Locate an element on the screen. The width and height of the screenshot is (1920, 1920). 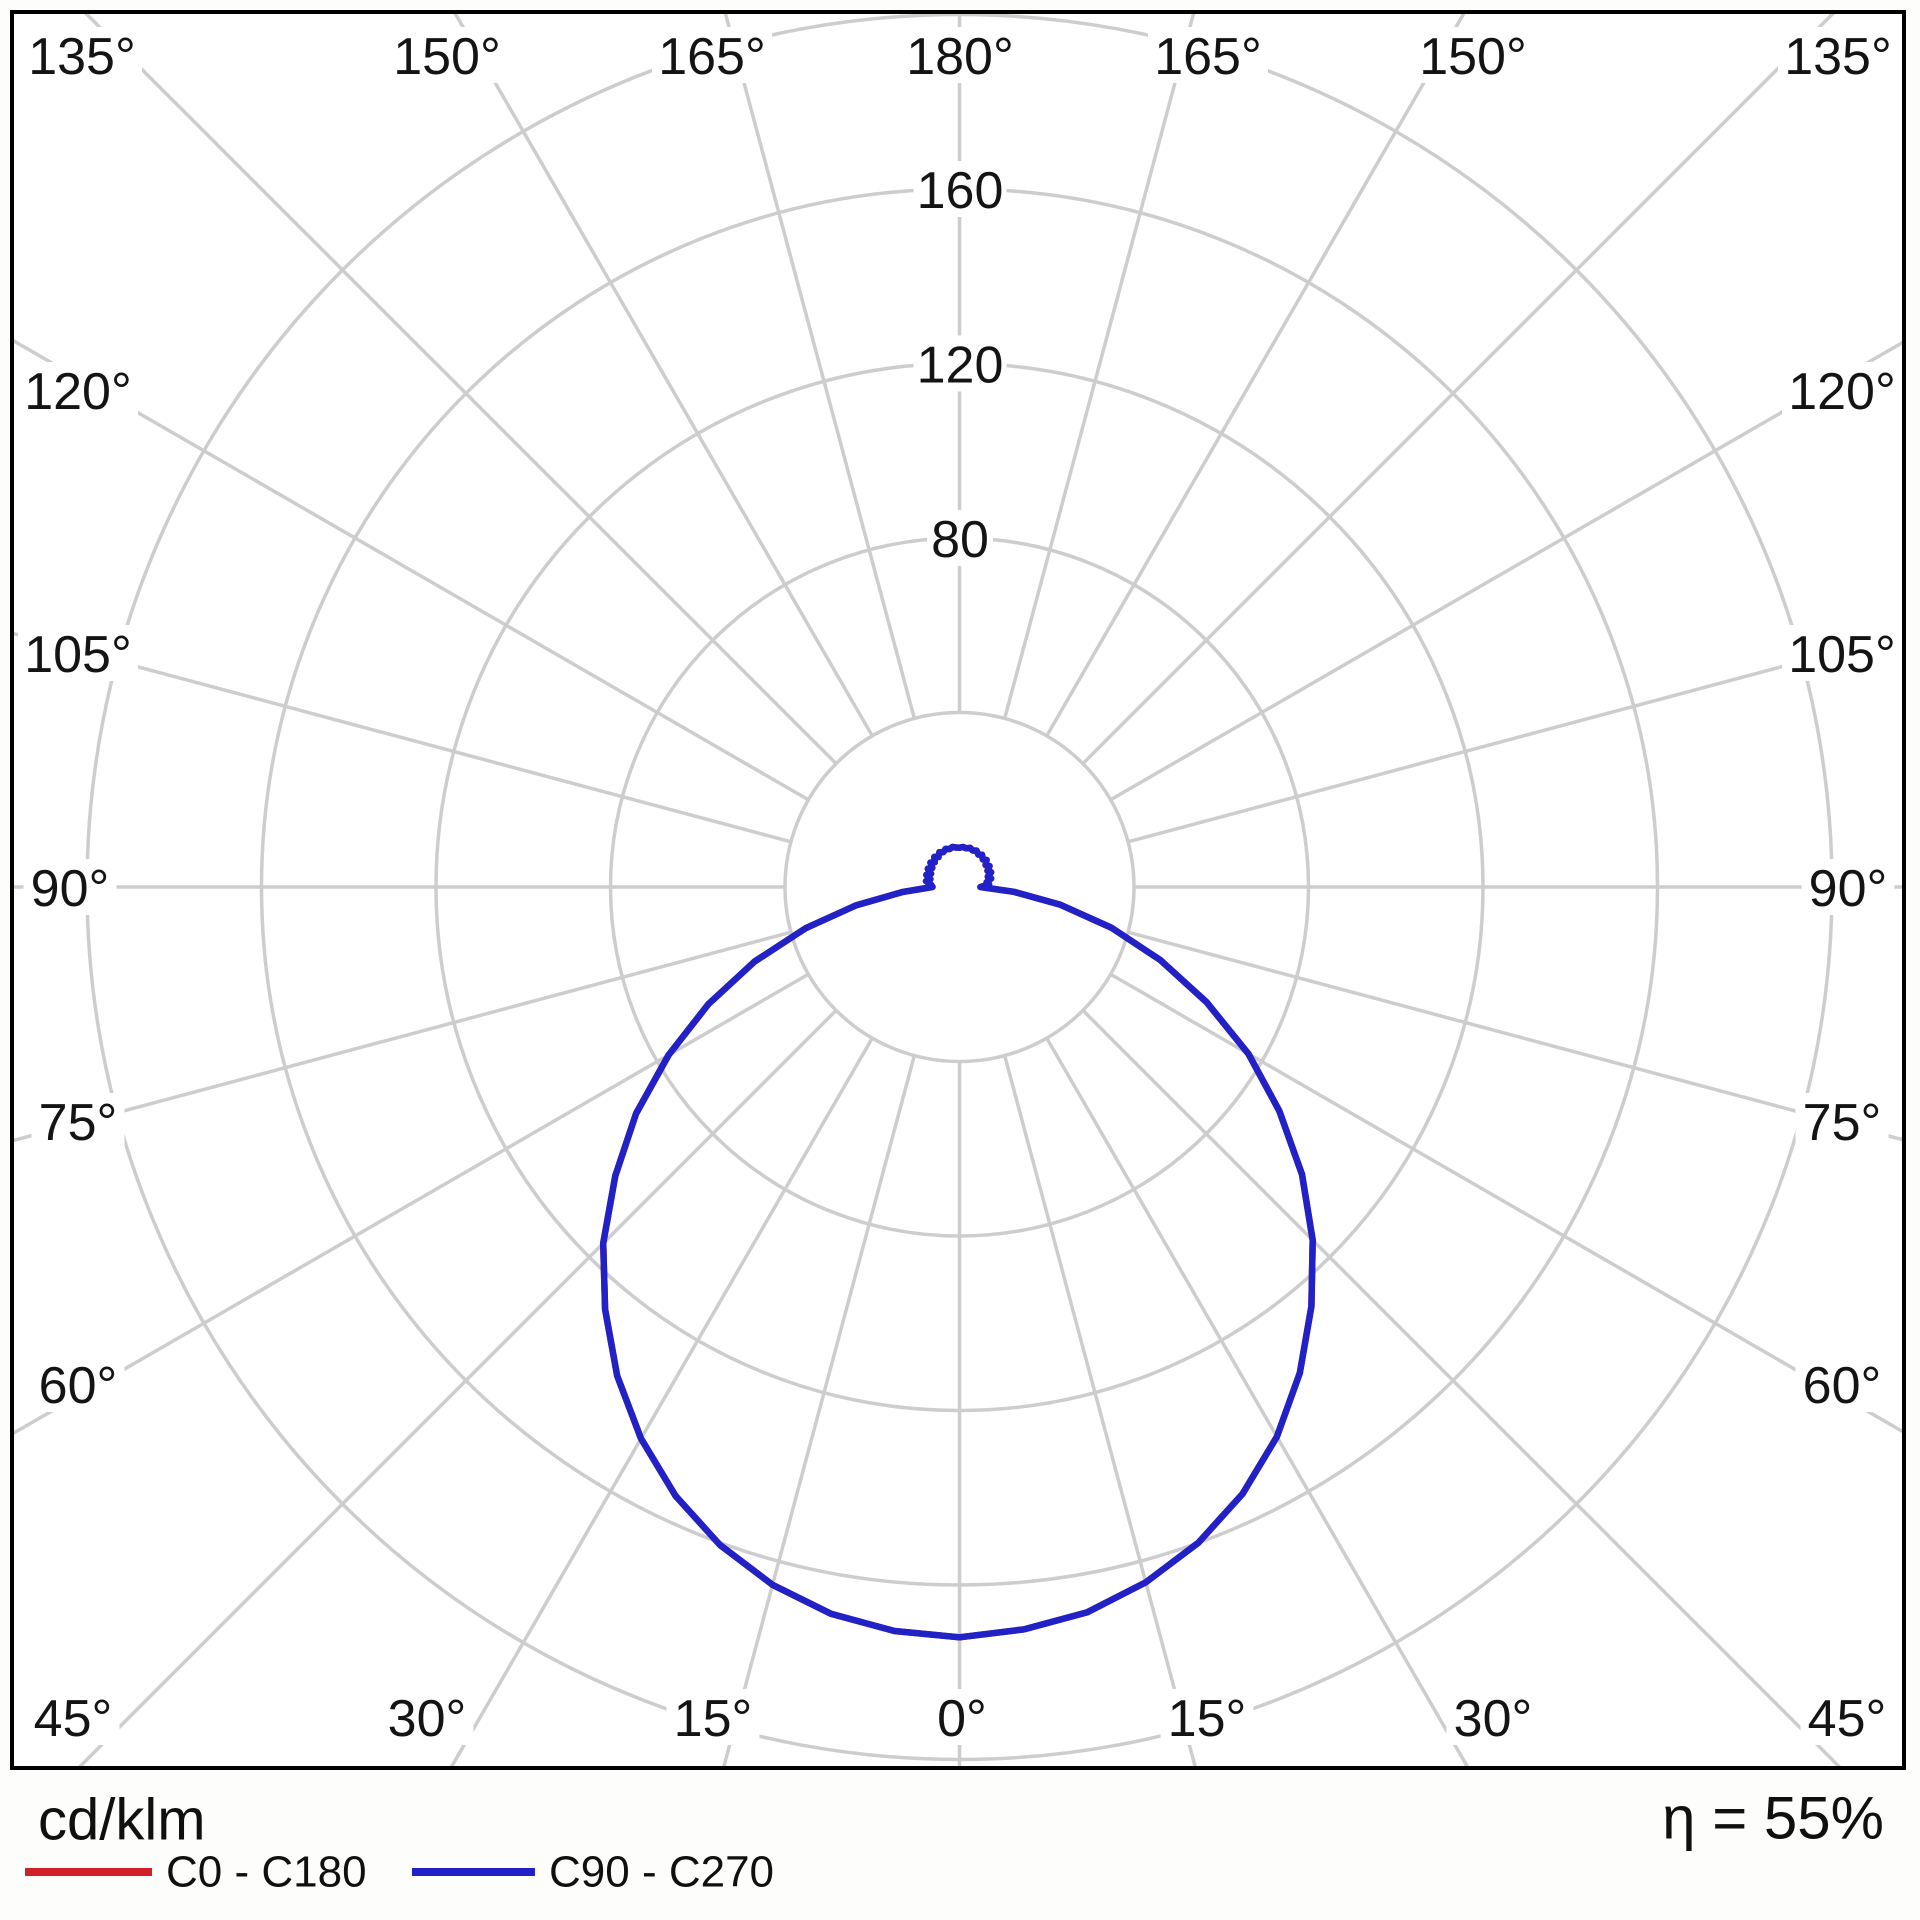
radial-tick-label-80-mask is located at coordinates (960, 538).